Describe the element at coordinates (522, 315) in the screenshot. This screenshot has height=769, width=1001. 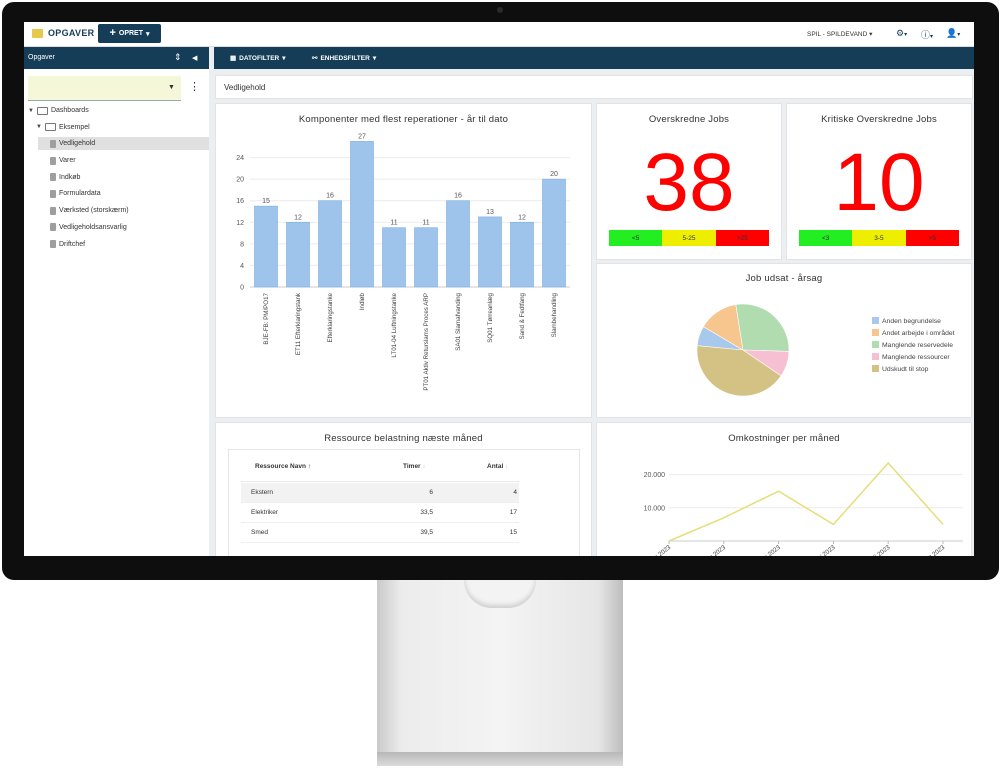
I see `x-tick-label: Sand & Fedtfang` at that location.